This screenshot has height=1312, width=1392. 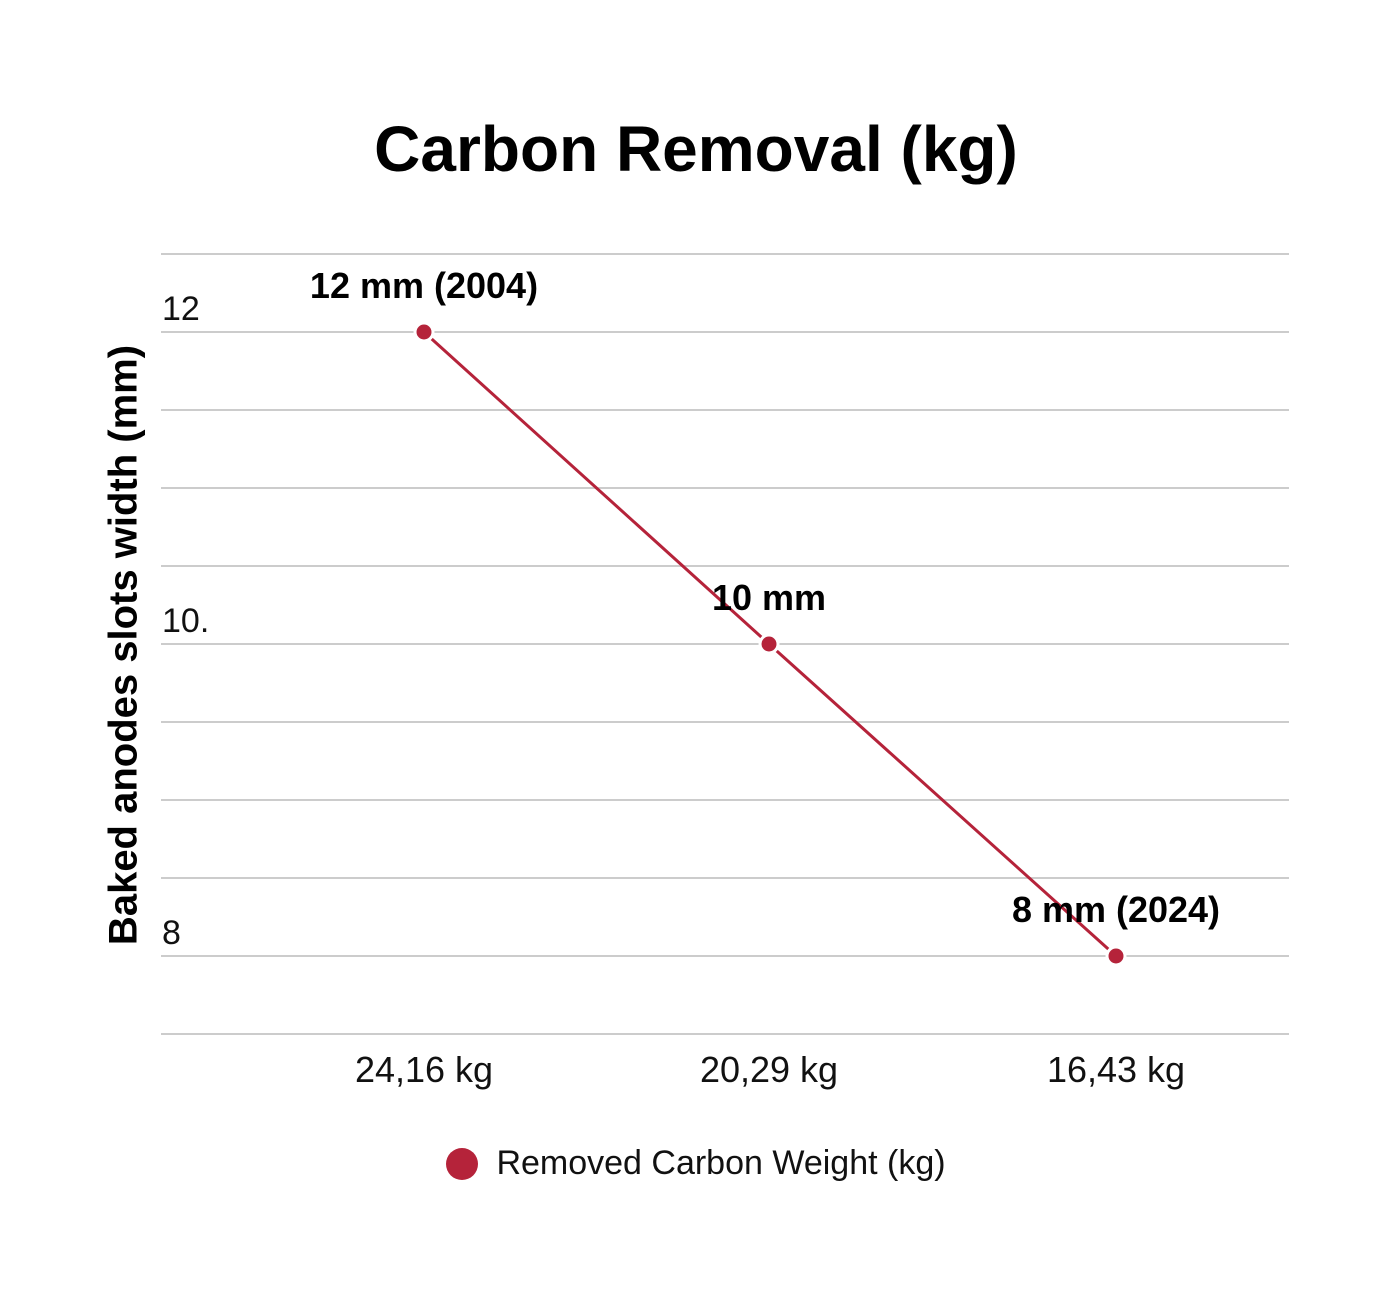 What do you see at coordinates (721, 1163) in the screenshot?
I see `legend-label: Removed Carbon Weight (kg)` at bounding box center [721, 1163].